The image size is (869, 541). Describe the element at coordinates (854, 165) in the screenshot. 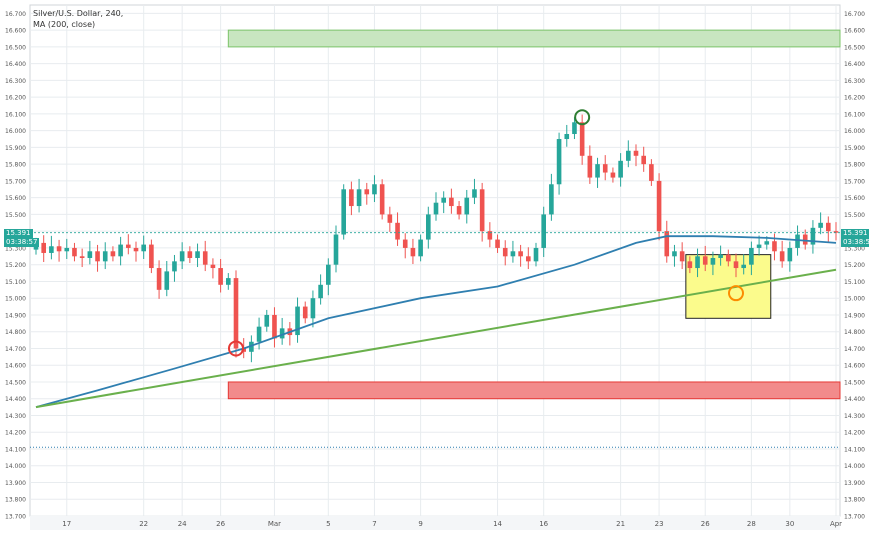

I see `y-tick-label-right: 15.800` at that location.